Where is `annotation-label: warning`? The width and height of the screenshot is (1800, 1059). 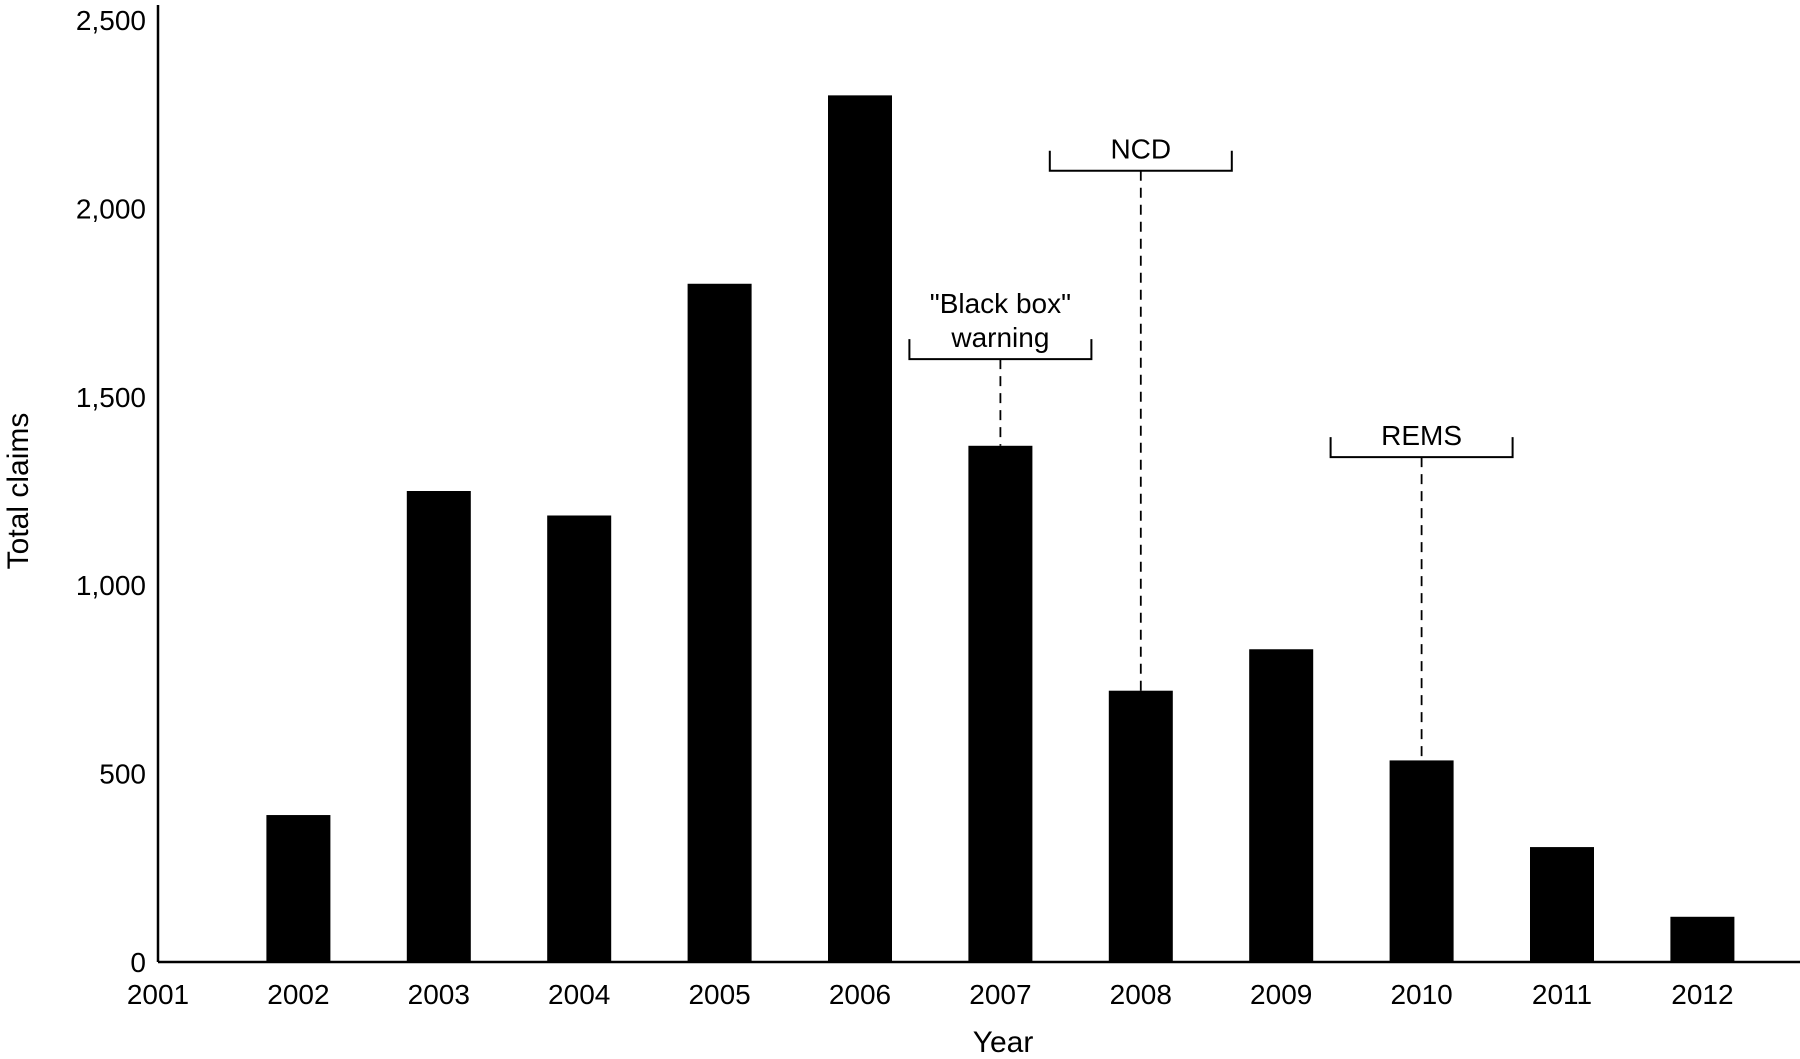 annotation-label: warning is located at coordinates (999, 337).